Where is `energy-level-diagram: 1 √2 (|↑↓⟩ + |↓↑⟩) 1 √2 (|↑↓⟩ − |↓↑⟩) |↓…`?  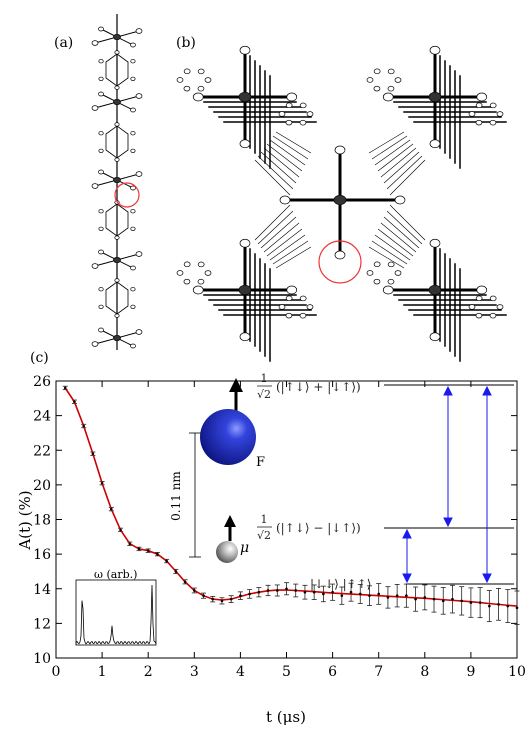 energy-level-diagram: 1 √2 (|↑↓⟩ + |↓↑⟩) 1 √2 (|↑↓⟩ − |↓↑⟩) |↓… is located at coordinates (385, 481).